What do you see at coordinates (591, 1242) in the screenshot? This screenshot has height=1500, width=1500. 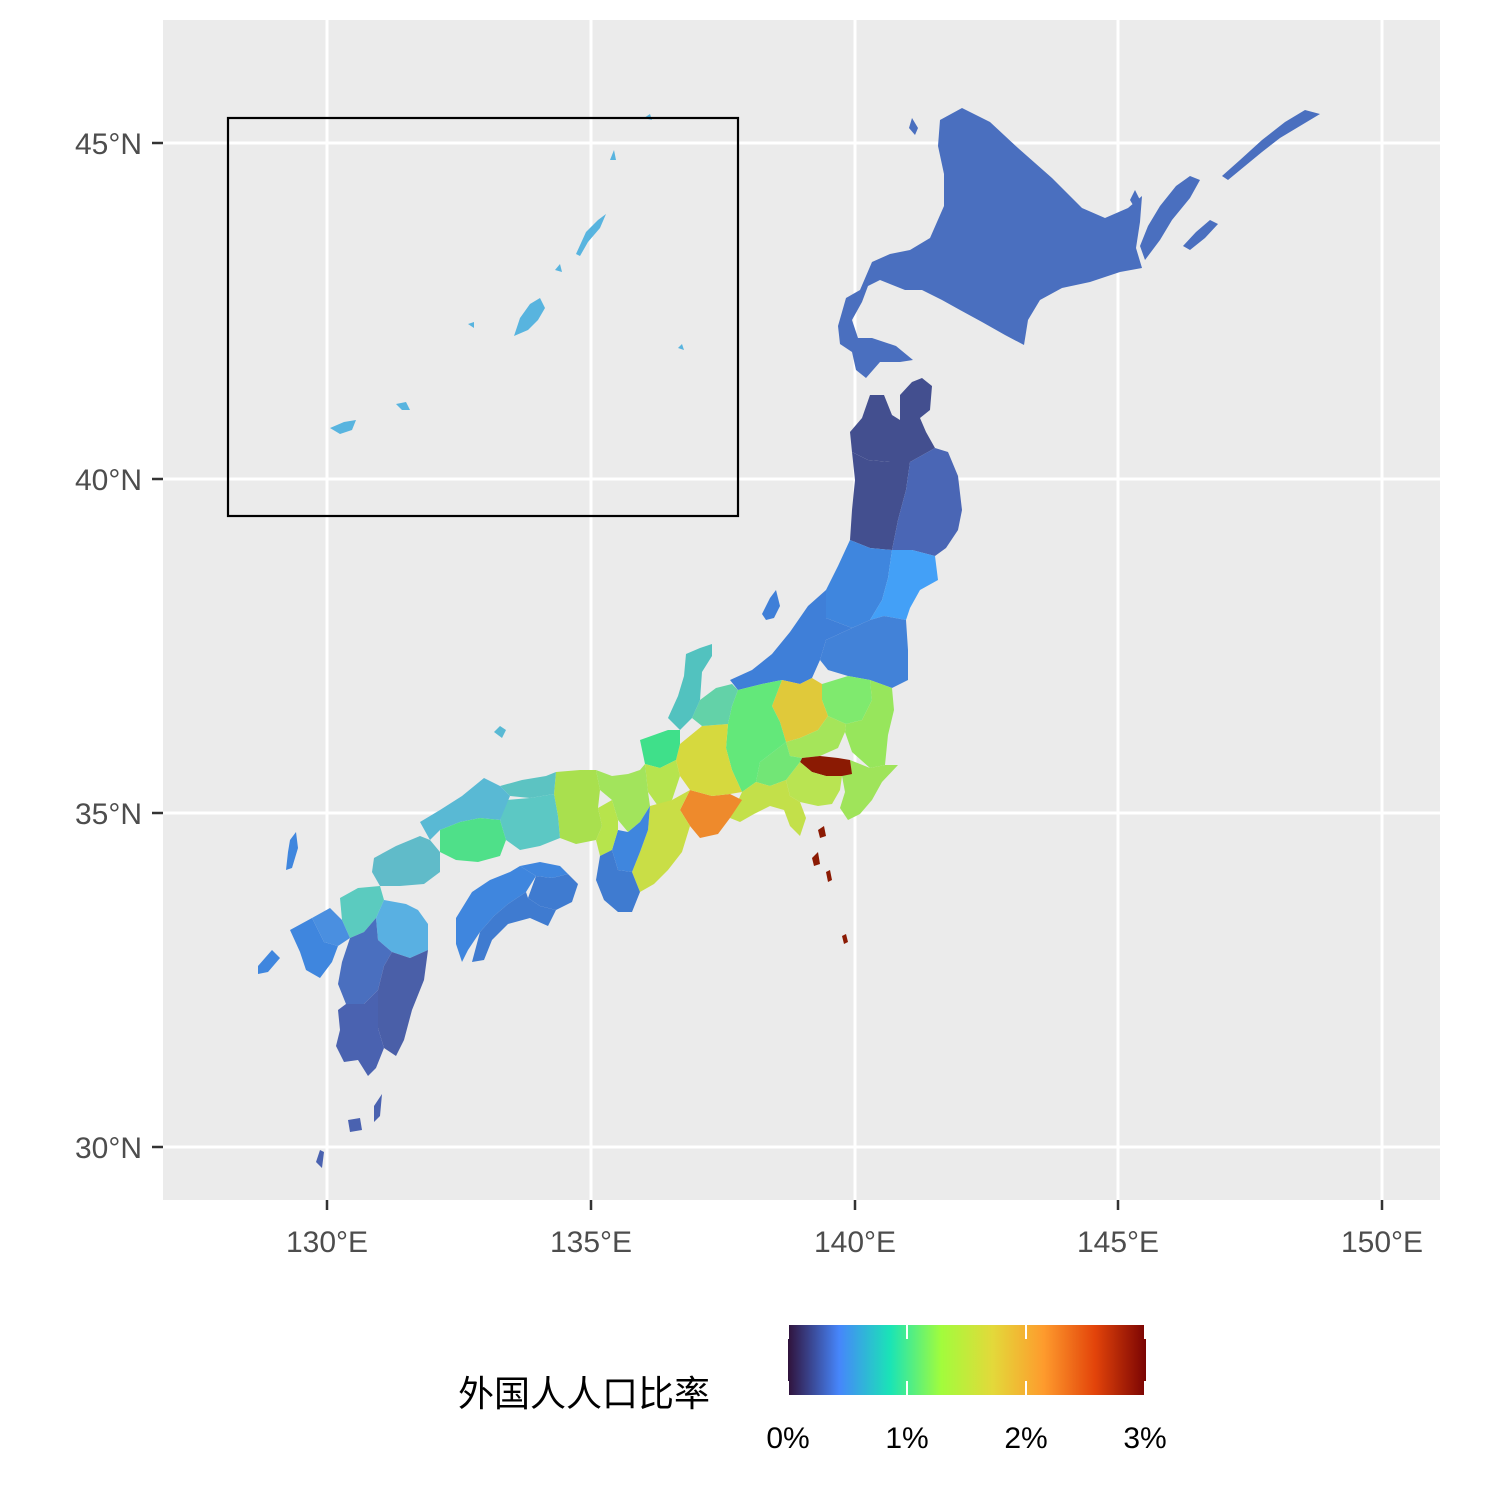 I see `x-axis-label: 135°E` at bounding box center [591, 1242].